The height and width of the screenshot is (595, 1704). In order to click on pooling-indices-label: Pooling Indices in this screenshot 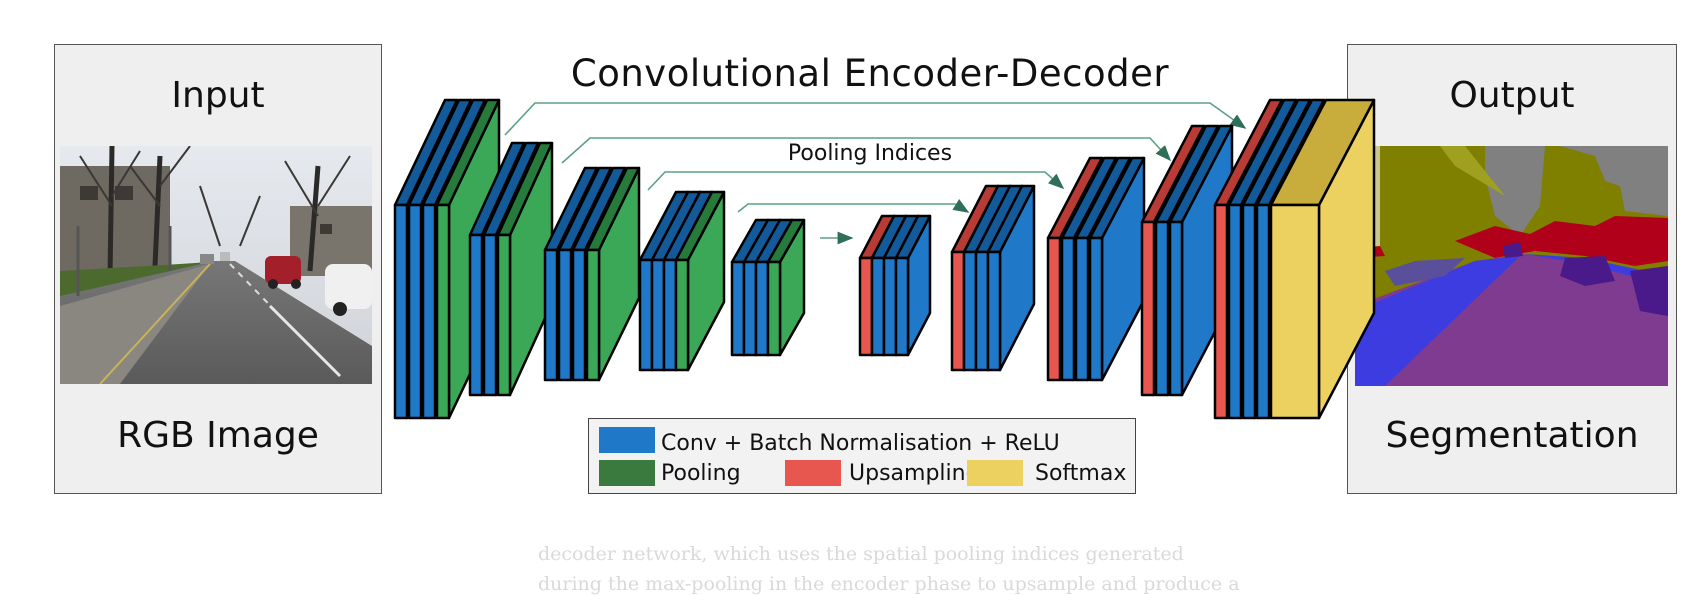, I will do `click(870, 153)`.